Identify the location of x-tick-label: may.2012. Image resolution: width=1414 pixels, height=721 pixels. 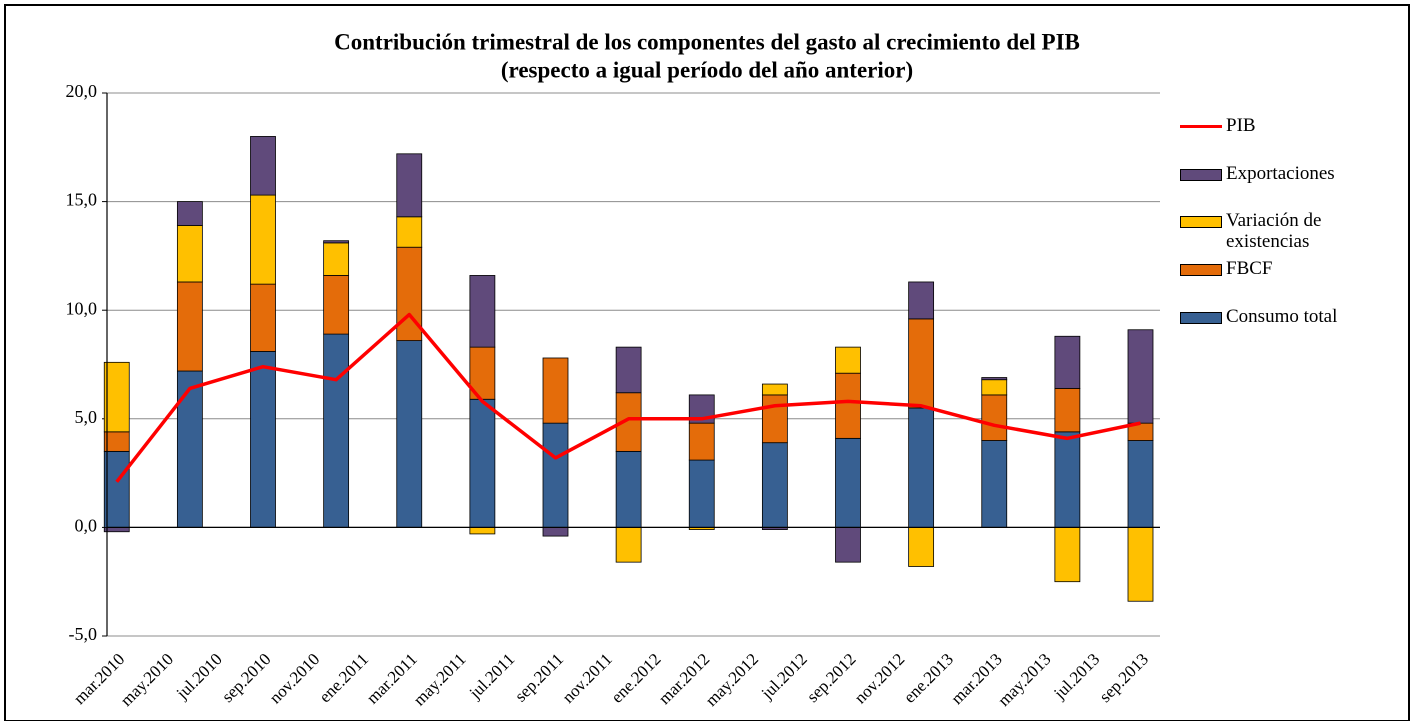
(732, 680).